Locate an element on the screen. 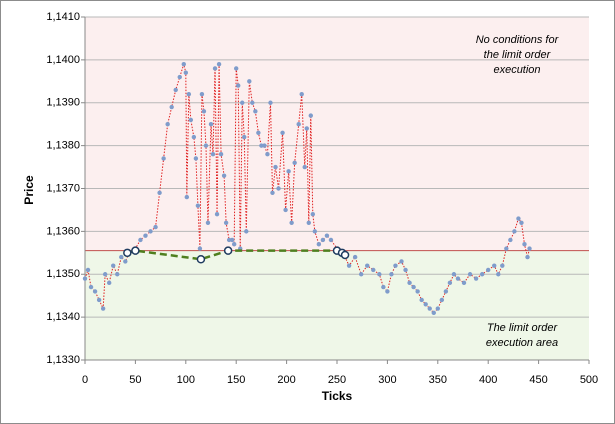 The image size is (615, 424). y-axis-label: Price is located at coordinates (29, 190).